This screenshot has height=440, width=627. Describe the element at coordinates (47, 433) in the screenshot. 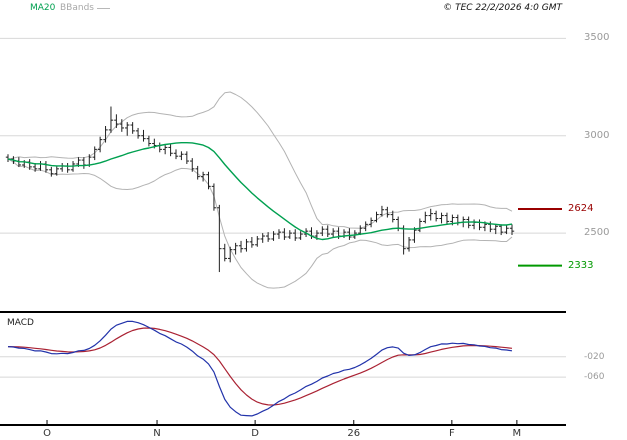

I see `month-label: O` at that location.